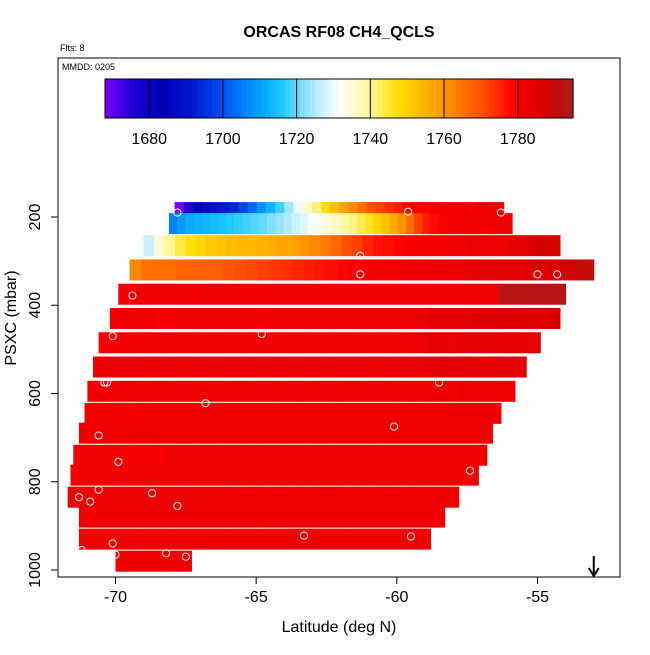  Describe the element at coordinates (35, 393) in the screenshot. I see `y-tick-label: 600` at that location.